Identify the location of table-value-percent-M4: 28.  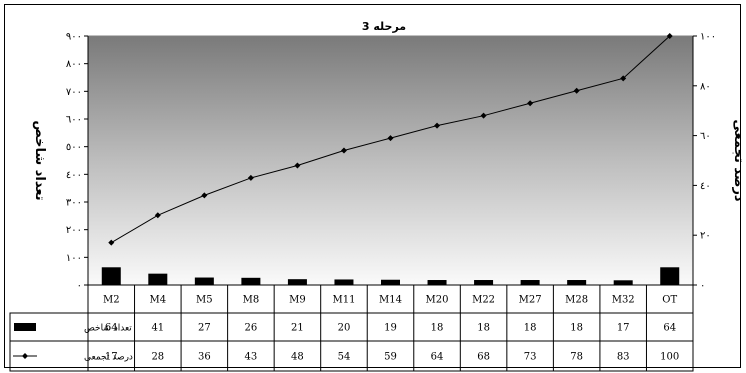
(157, 357).